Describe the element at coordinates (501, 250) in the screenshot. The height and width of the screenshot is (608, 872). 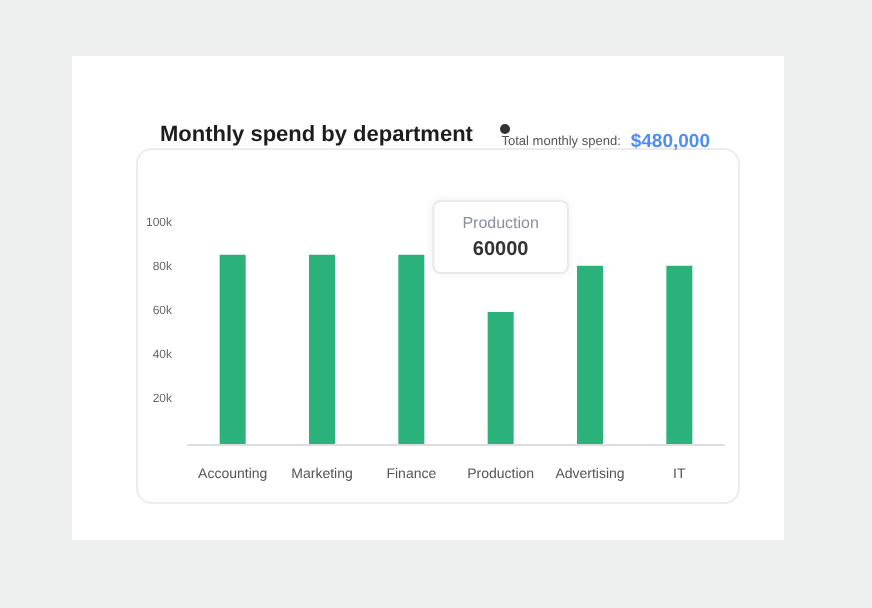
I see `data-label: 60000` at that location.